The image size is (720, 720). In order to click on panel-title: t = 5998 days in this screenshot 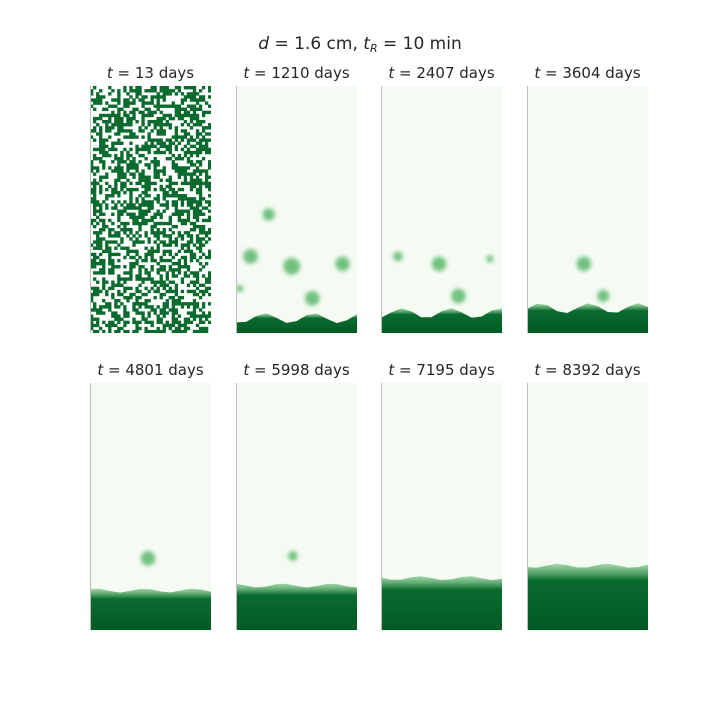, I will do `click(296, 370)`.